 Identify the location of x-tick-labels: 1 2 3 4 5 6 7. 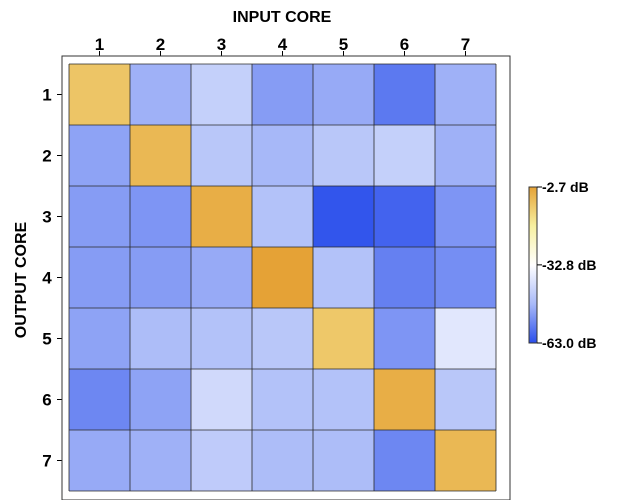
(282, 45).